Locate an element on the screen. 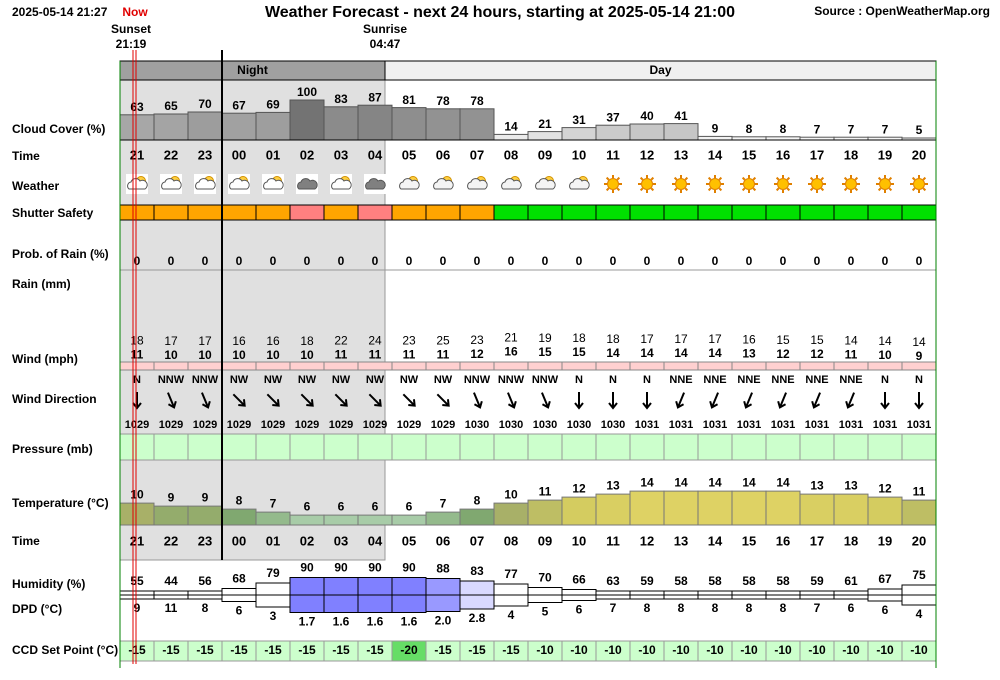 Image resolution: width=1000 pixels, height=680 pixels. wind-direction: NNW is located at coordinates (205, 380).